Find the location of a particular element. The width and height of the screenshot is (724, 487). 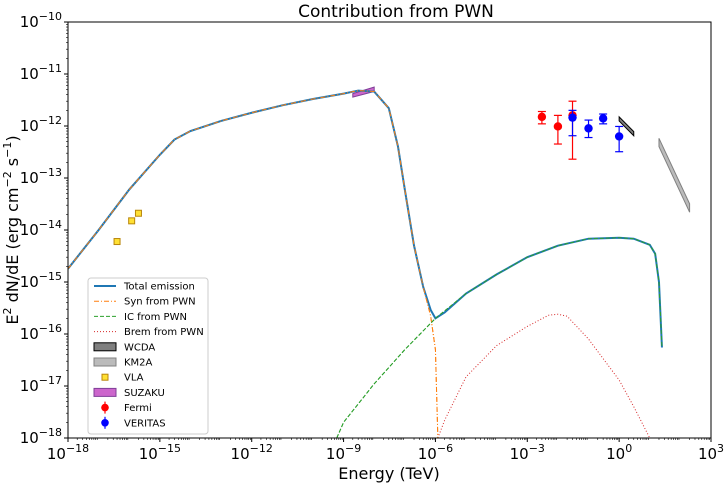

y-axis-label: E2 dN/dE (erg cm−2 s−1) is located at coordinates (11, 229).